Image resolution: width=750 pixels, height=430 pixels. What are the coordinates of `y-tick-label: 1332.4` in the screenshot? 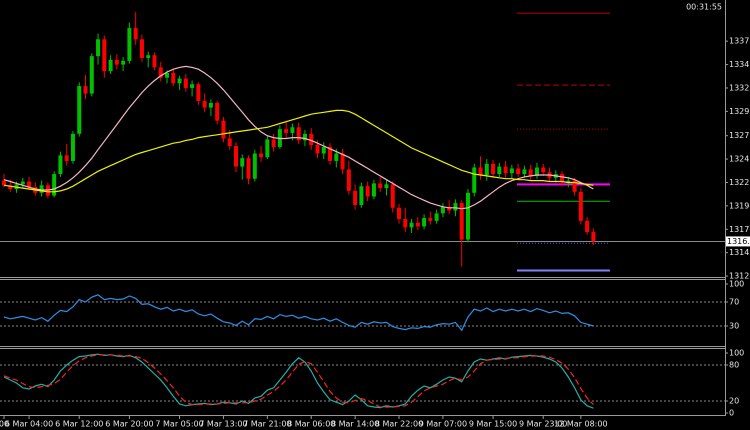 It's located at (739, 87).